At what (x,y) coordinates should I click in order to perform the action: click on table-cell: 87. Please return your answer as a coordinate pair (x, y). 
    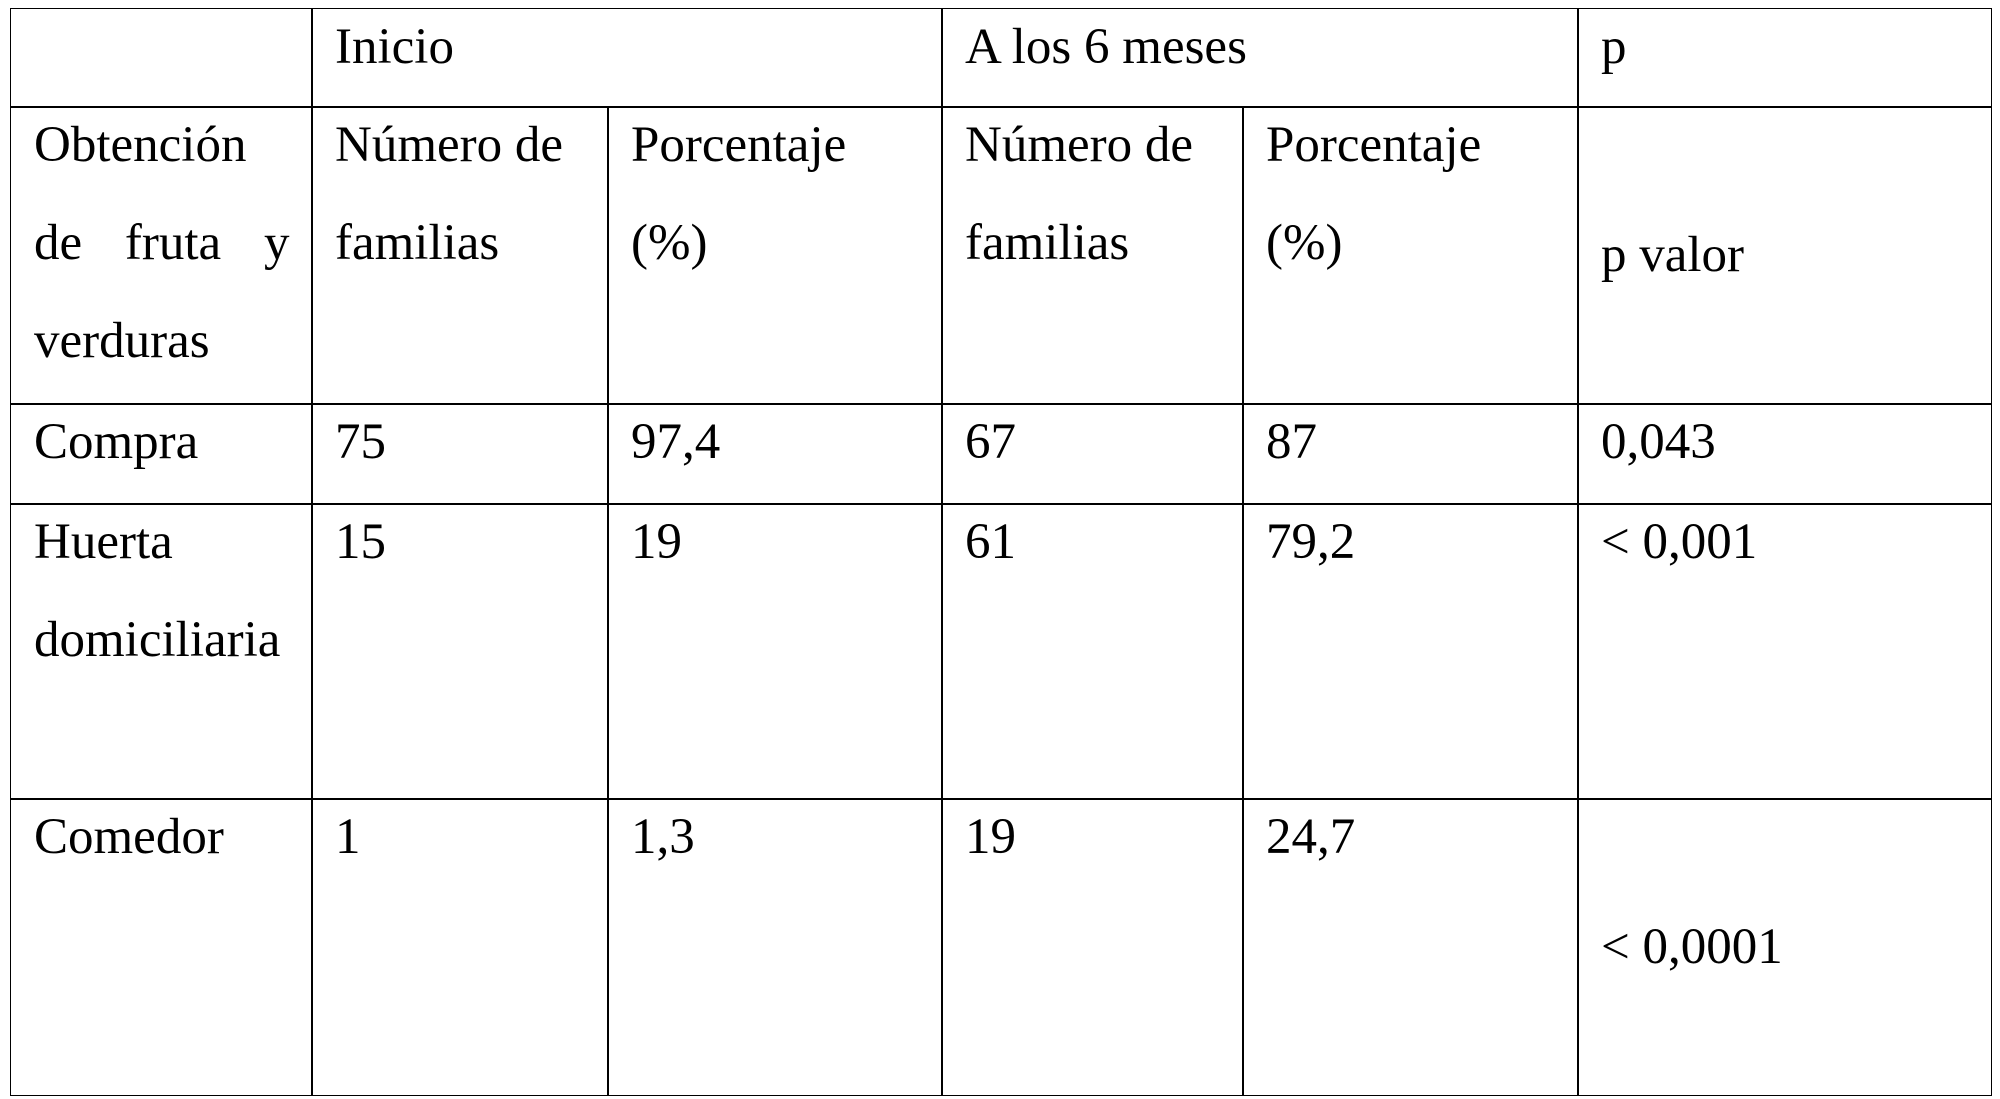
    Looking at the image, I should click on (1410, 454).